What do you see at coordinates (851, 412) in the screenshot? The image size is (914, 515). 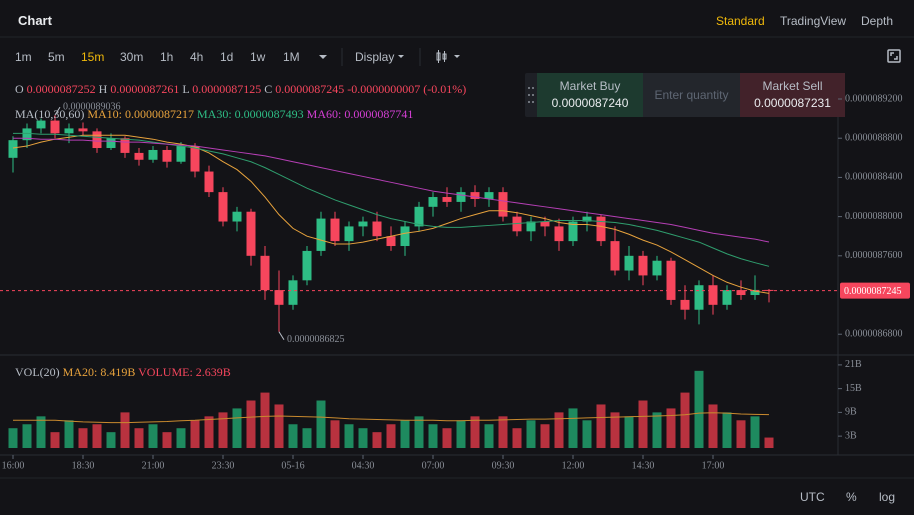 I see `y-tick-label: 9B` at bounding box center [851, 412].